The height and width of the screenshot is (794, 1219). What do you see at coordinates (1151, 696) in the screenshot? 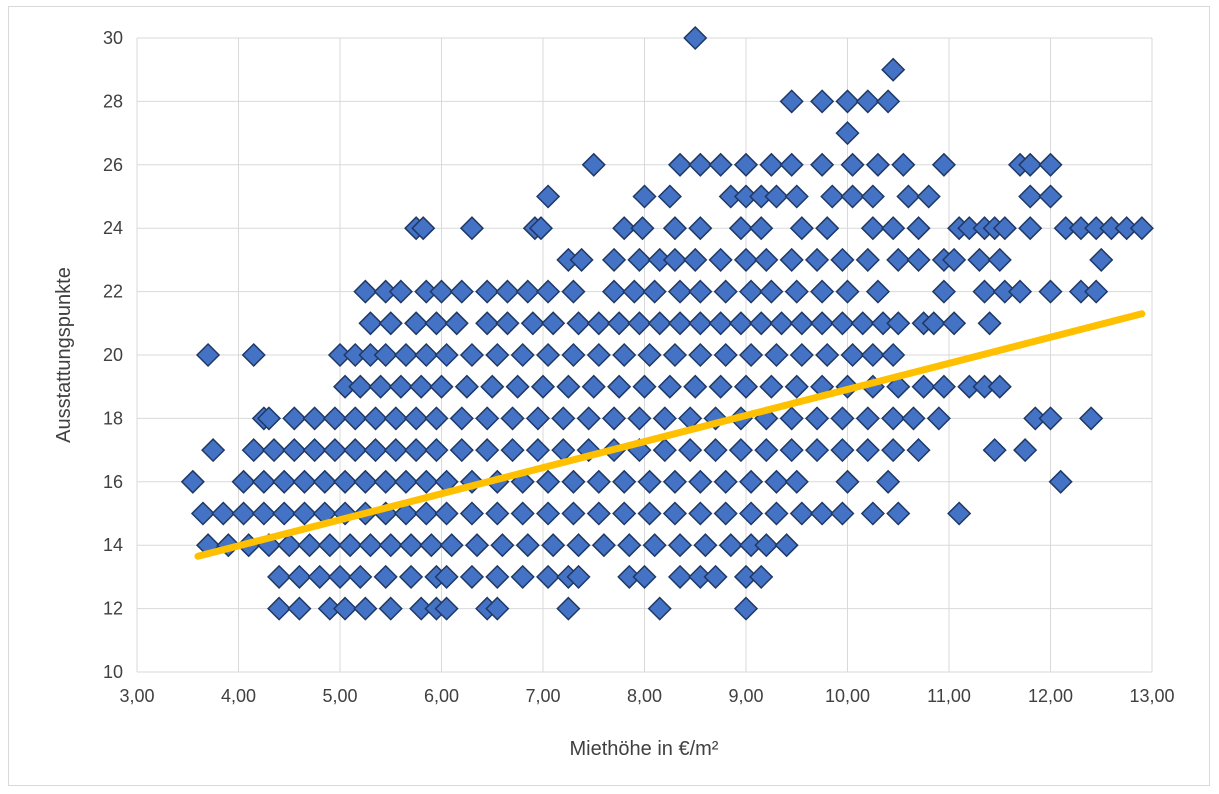
I see `x-tick-label: 13,00` at bounding box center [1151, 696].